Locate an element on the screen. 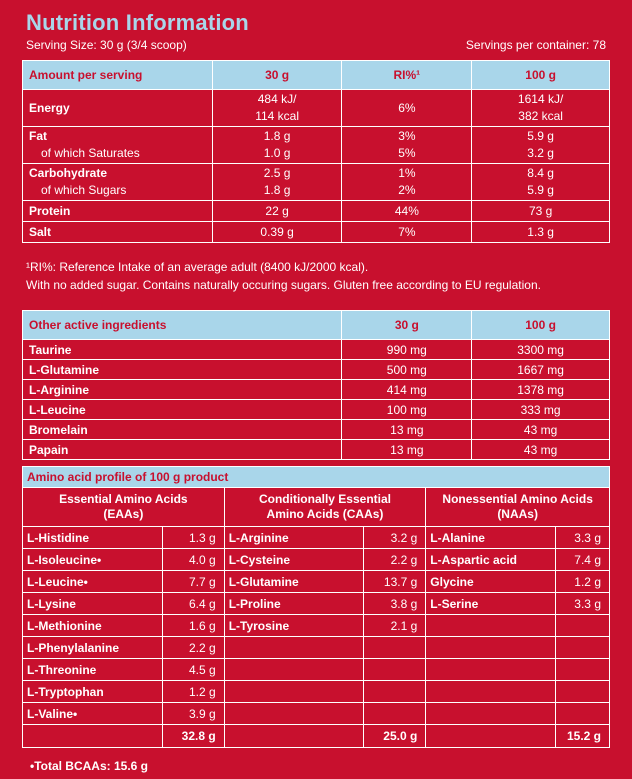  amino-caption: Amino acid profile of 100 g product is located at coordinates (316, 477).